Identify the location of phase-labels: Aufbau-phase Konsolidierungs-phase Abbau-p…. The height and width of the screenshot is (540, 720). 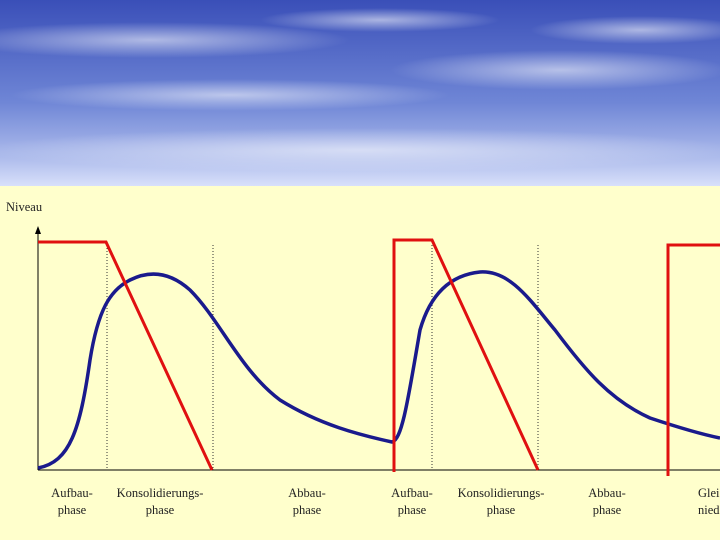
(385, 501).